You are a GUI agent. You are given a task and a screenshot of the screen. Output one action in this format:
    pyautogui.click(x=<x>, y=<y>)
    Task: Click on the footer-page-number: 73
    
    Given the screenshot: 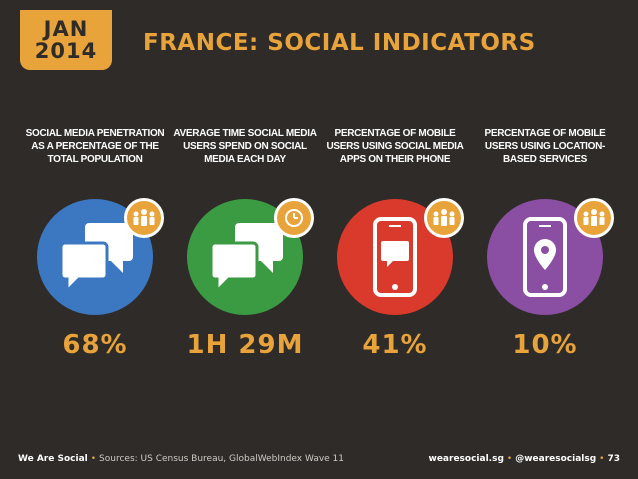 What is the action you would take?
    pyautogui.click(x=613, y=459)
    